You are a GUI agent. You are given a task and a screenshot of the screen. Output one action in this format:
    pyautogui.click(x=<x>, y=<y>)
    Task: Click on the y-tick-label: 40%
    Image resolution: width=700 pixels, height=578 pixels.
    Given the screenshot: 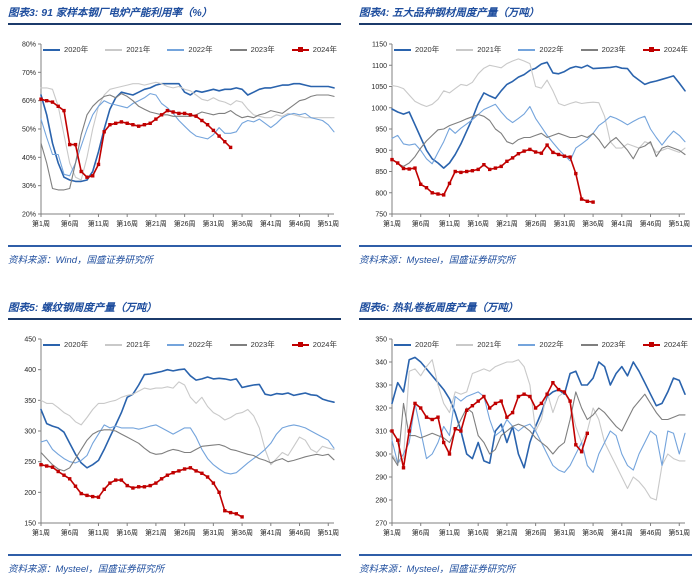 What is the action you would take?
    pyautogui.click(x=29, y=158)
    